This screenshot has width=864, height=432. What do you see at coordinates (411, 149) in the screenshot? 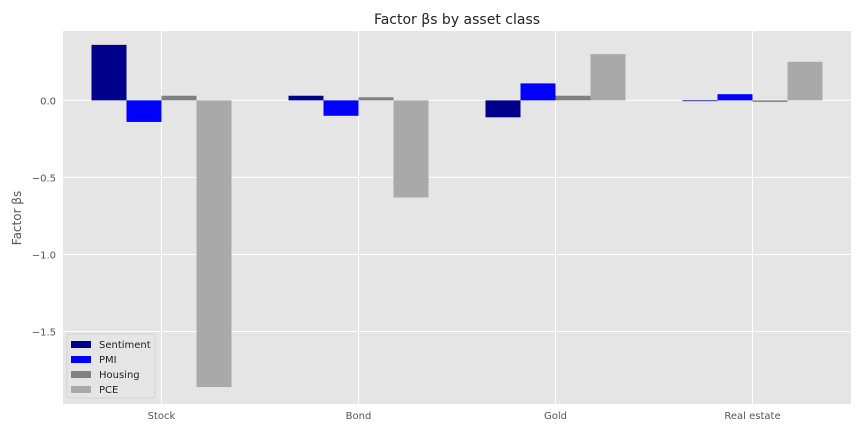
I see `bar-pce-bond` at bounding box center [411, 149].